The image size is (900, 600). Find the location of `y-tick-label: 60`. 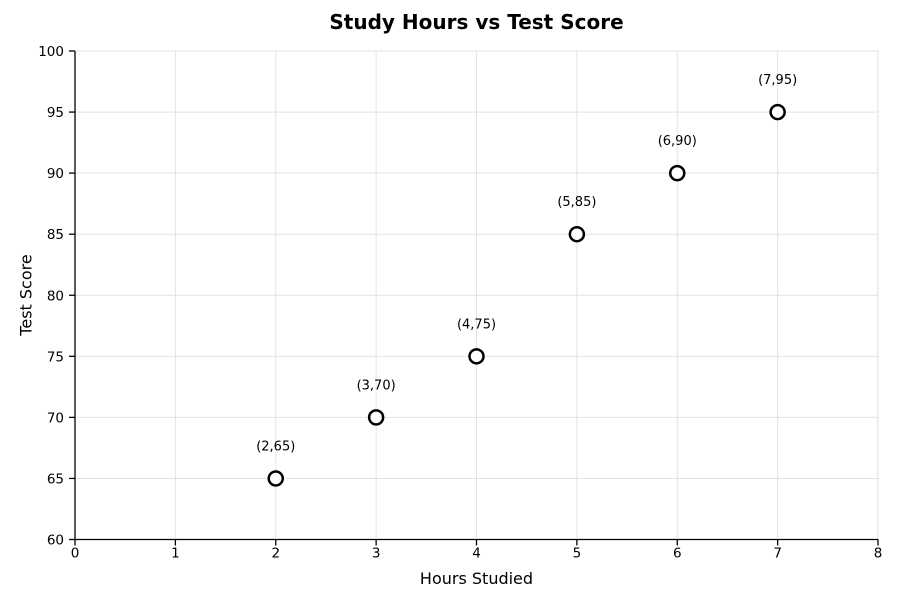

y-tick-label: 60 is located at coordinates (55, 541).